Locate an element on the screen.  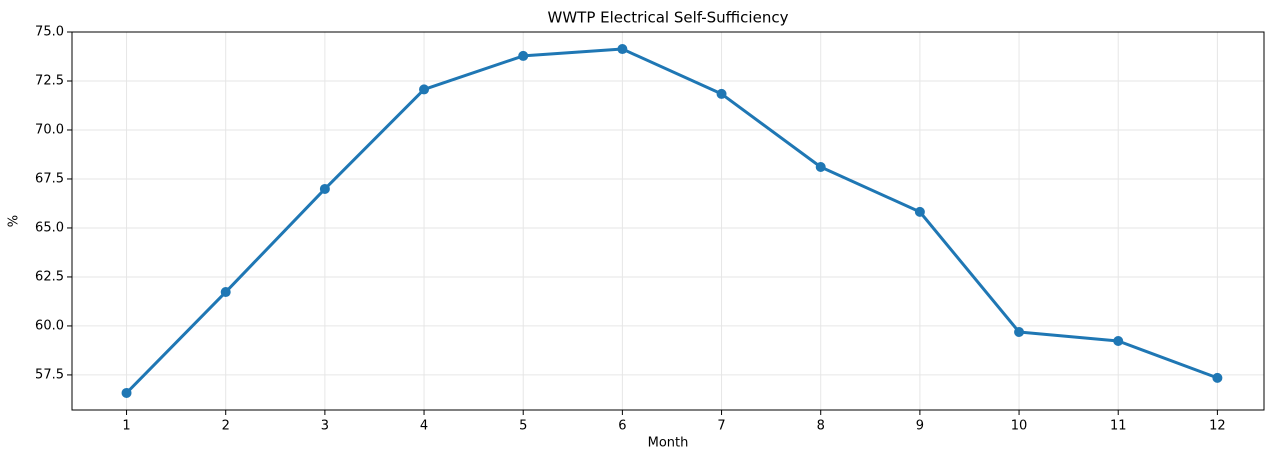
x-tick-label: 11 is located at coordinates (1118, 426).